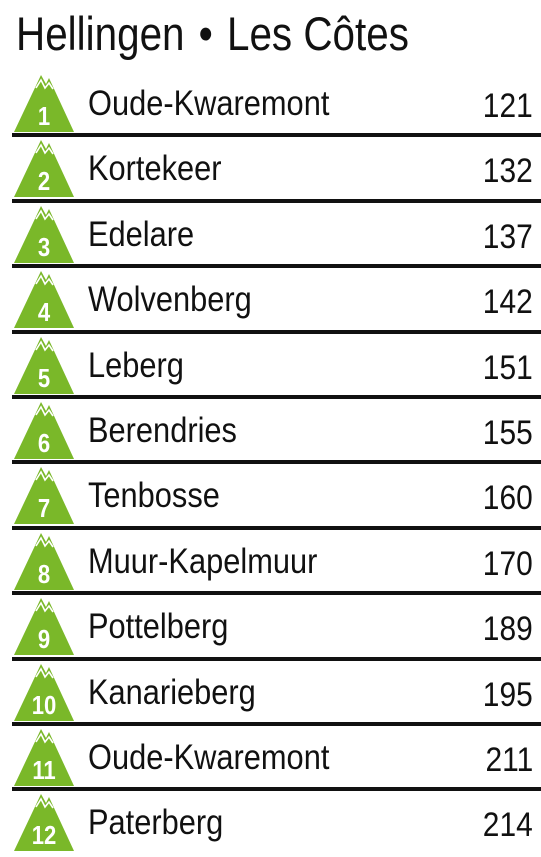 The height and width of the screenshot is (857, 541). What do you see at coordinates (508, 563) in the screenshot?
I see `climb-km: 170` at bounding box center [508, 563].